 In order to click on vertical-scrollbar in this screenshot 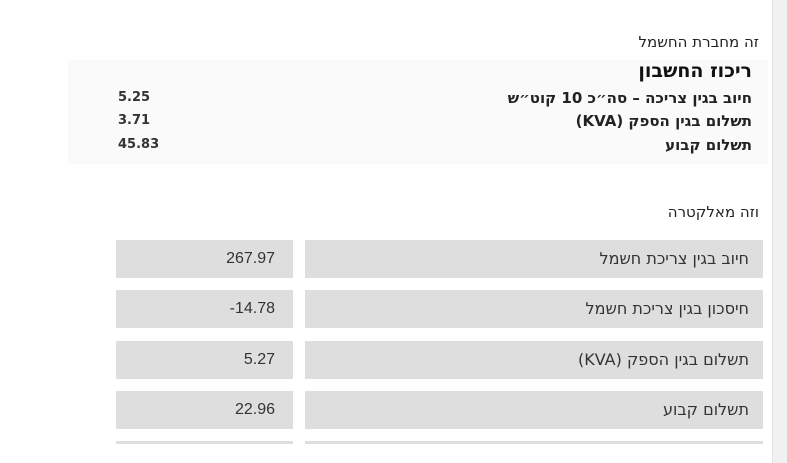, I will do `click(779, 231)`.